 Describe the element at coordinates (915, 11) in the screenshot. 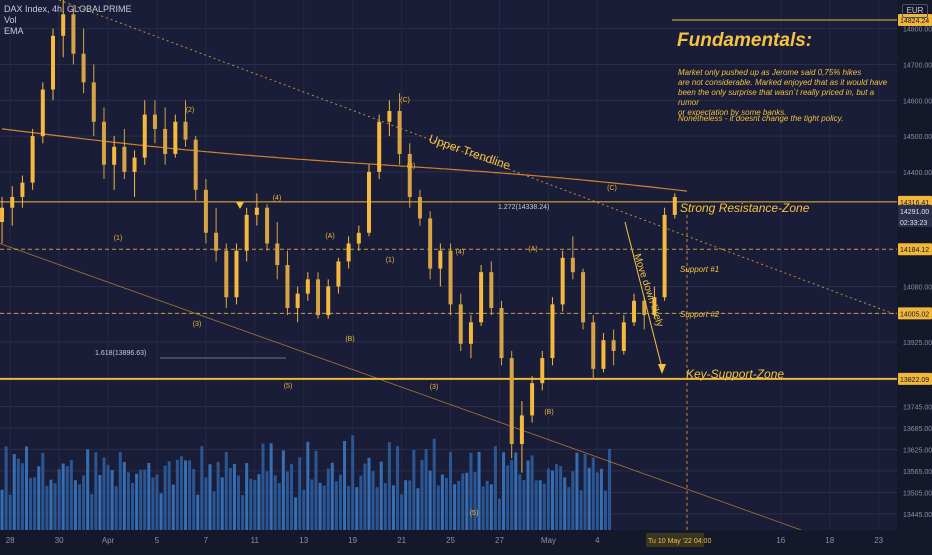

I see `currency-button: EUR` at that location.